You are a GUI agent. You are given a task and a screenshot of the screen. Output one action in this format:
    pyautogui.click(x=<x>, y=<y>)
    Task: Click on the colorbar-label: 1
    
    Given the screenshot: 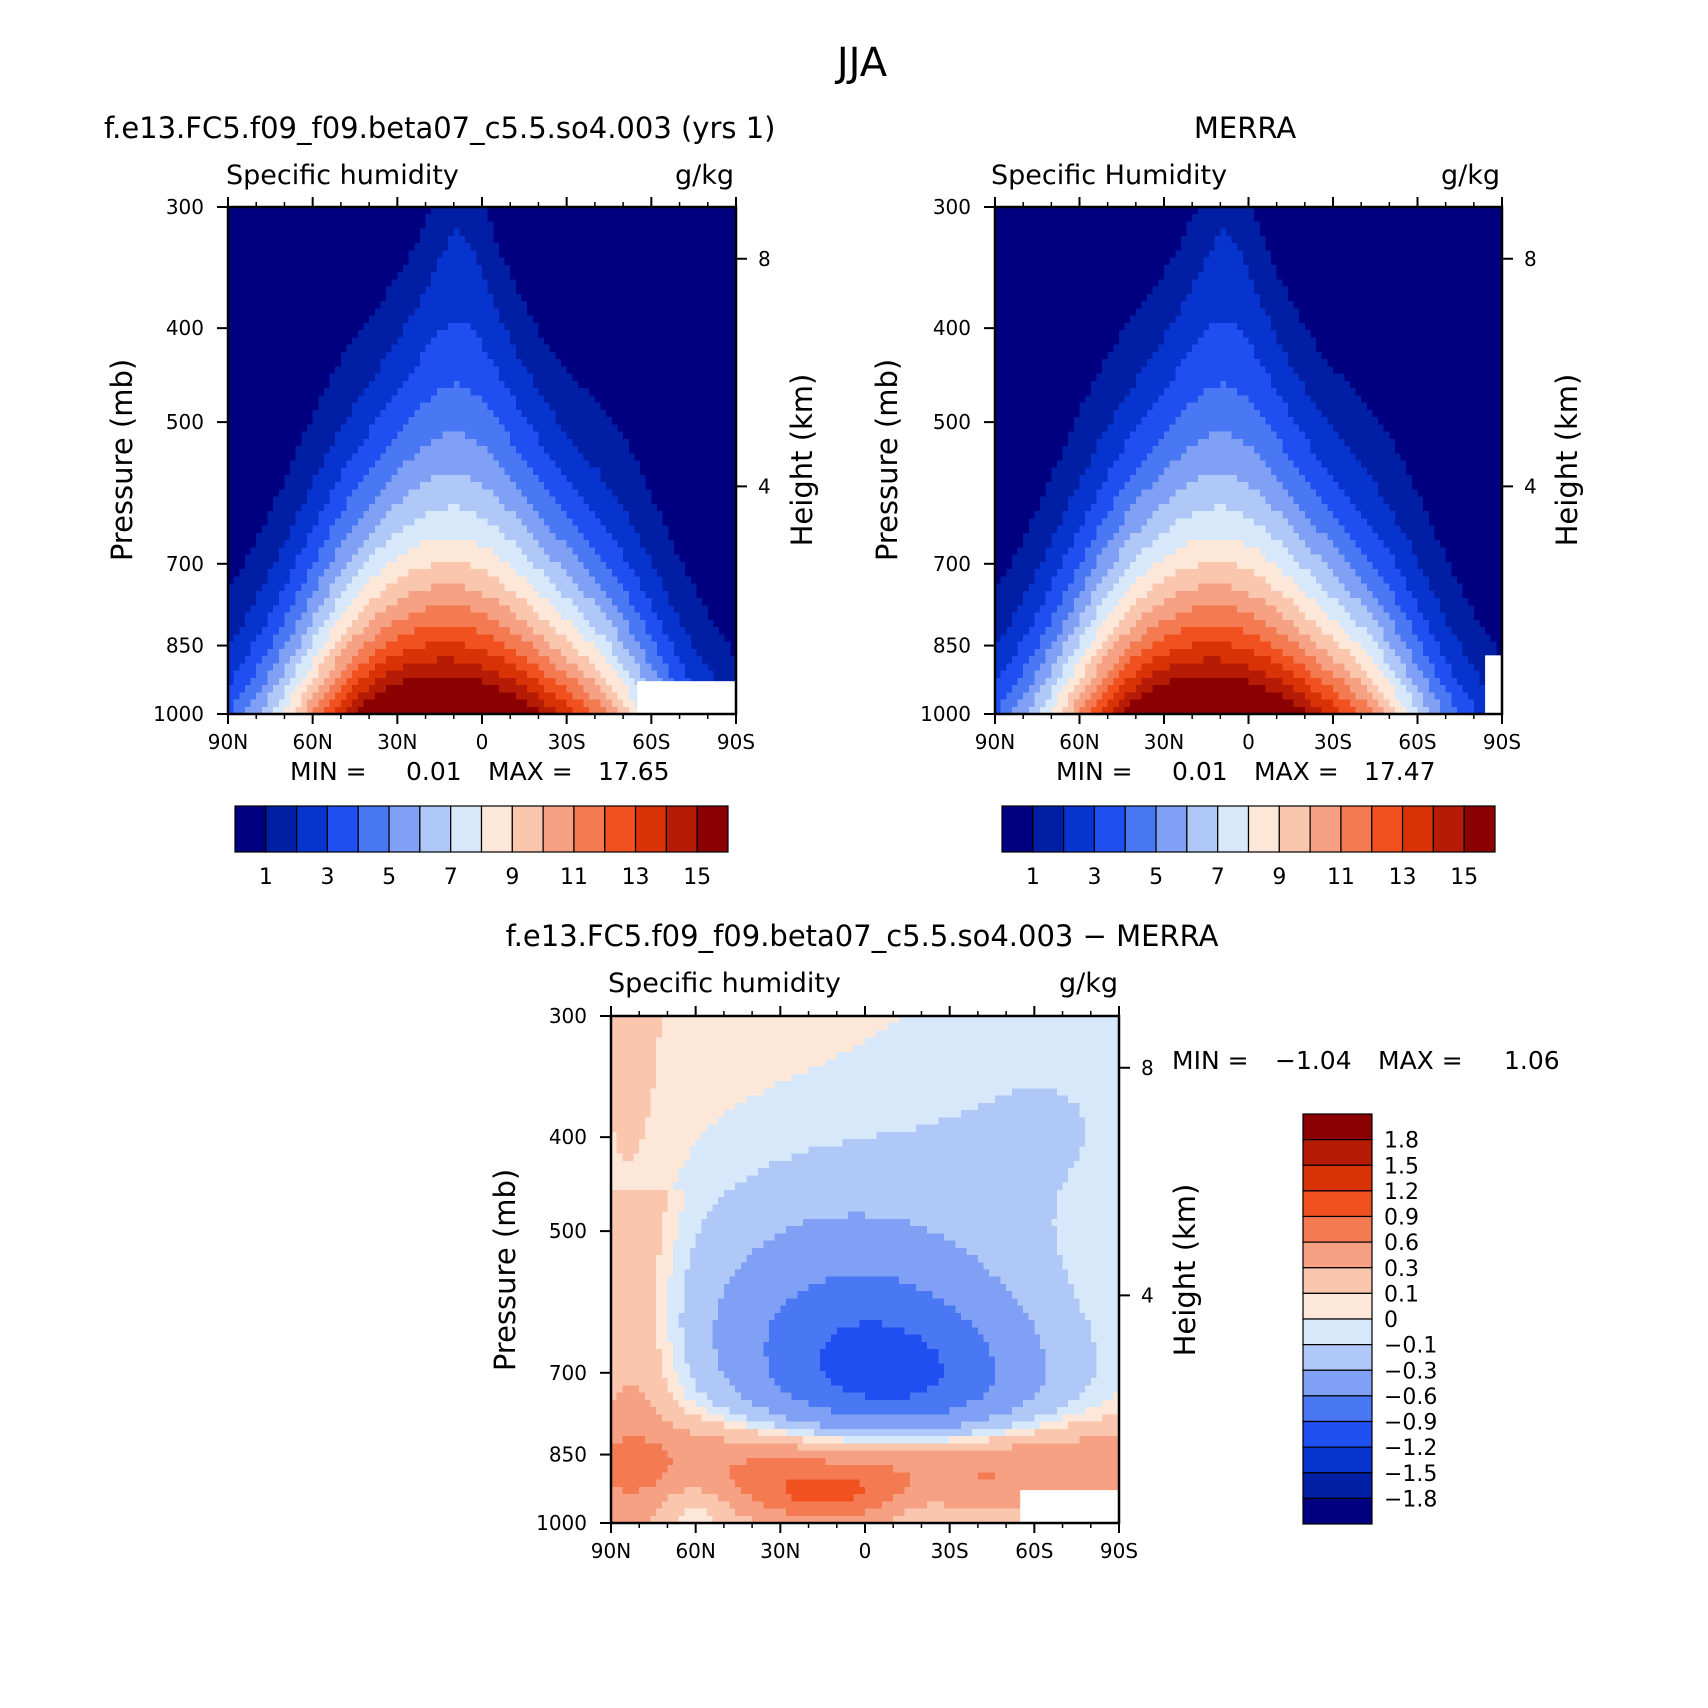 What is the action you would take?
    pyautogui.click(x=1033, y=877)
    